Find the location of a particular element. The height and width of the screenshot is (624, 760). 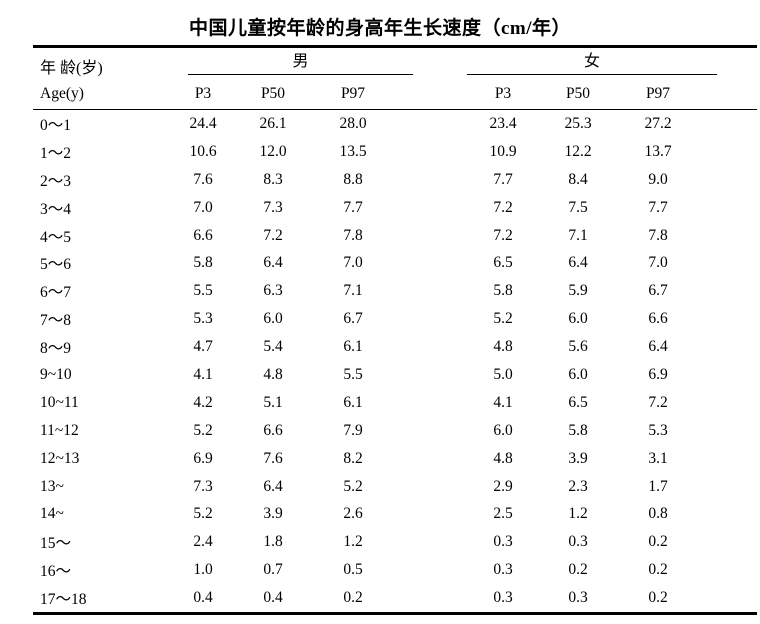

value-cell: 7.1 is located at coordinates (353, 291).